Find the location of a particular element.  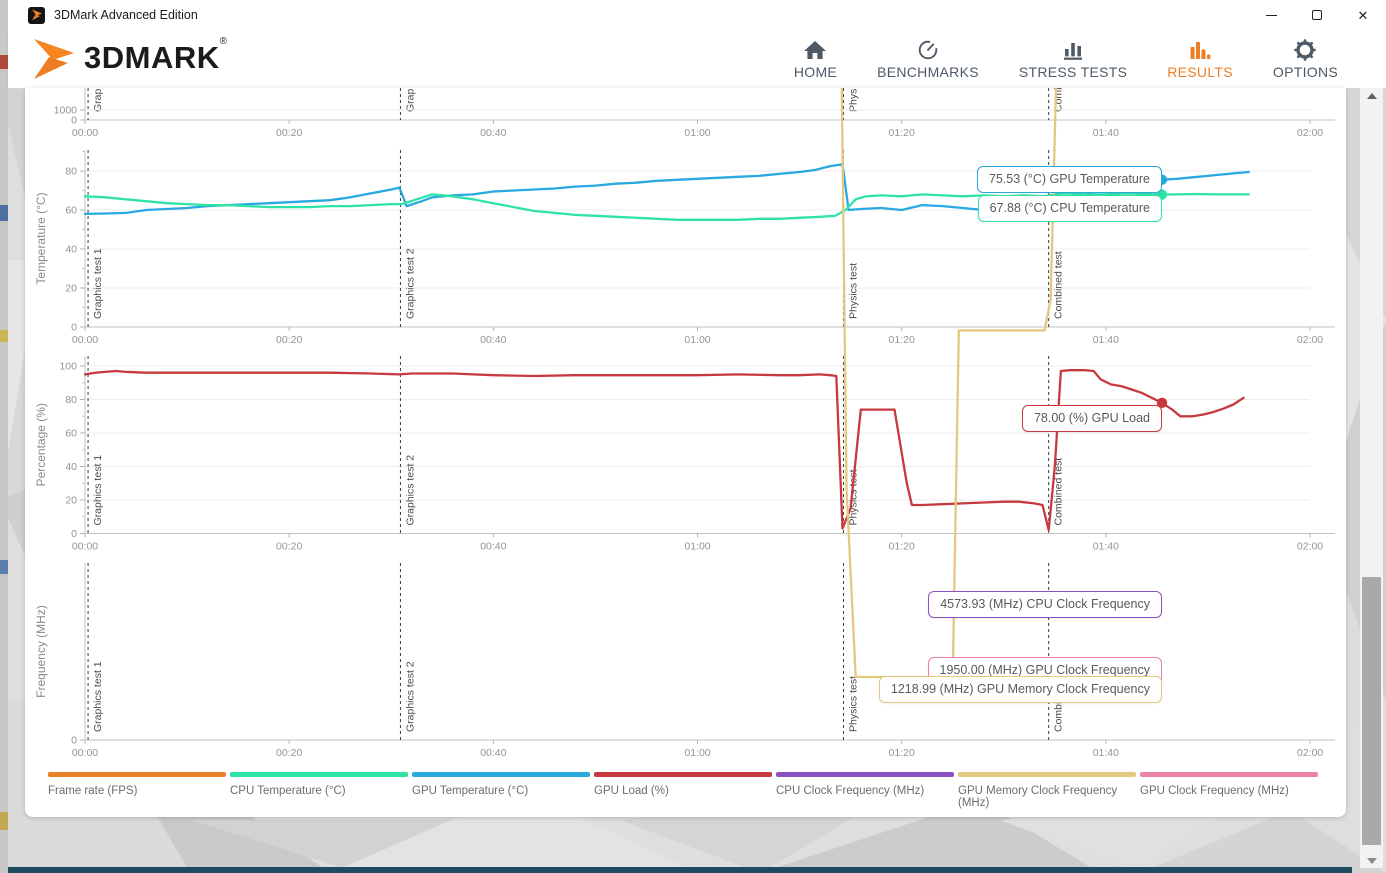

tooltip-gpu-temperature: 75.53 (°C) GPU Temperature is located at coordinates (1069, 179).